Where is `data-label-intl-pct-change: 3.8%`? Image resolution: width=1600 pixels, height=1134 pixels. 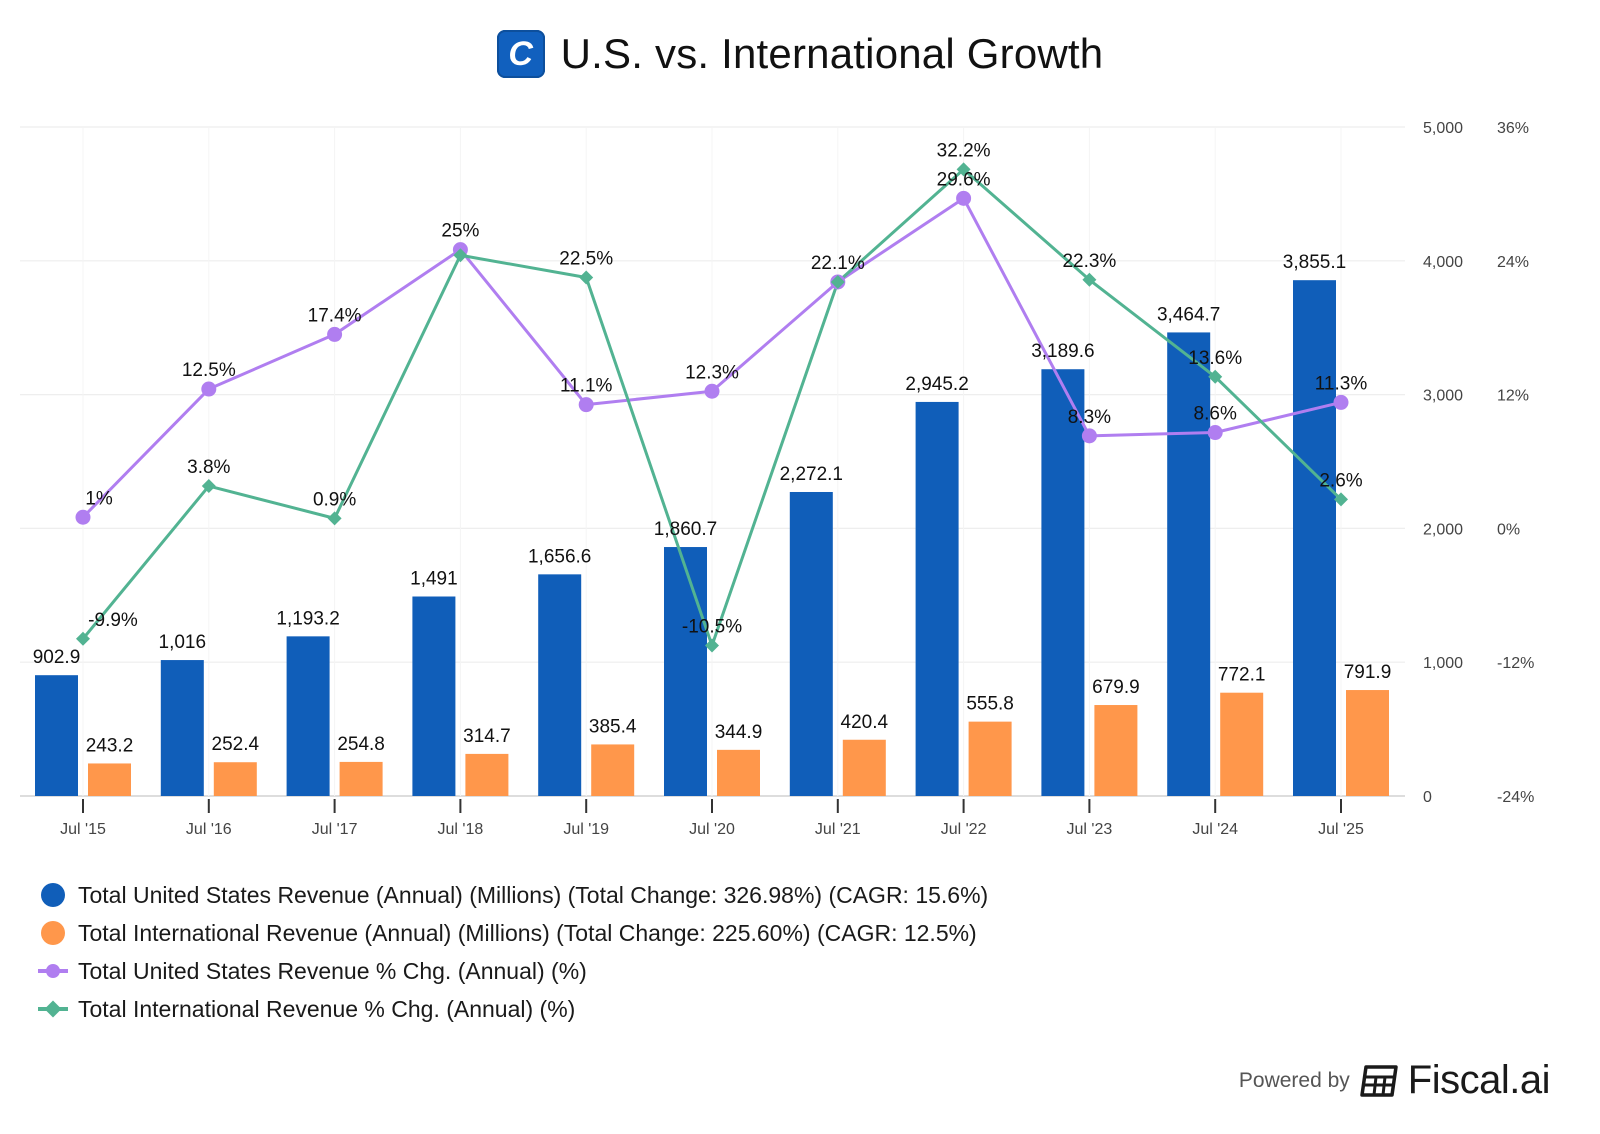 data-label-intl-pct-change: 3.8% is located at coordinates (208, 467).